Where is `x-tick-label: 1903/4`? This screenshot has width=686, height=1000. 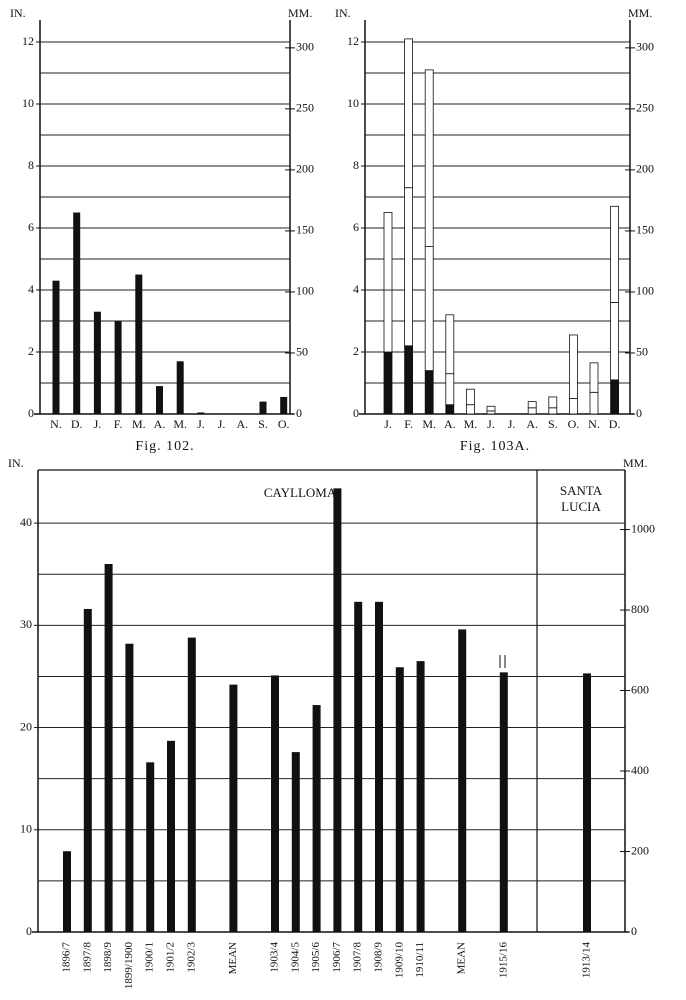 x-tick-label: 1903/4 is located at coordinates (275, 957).